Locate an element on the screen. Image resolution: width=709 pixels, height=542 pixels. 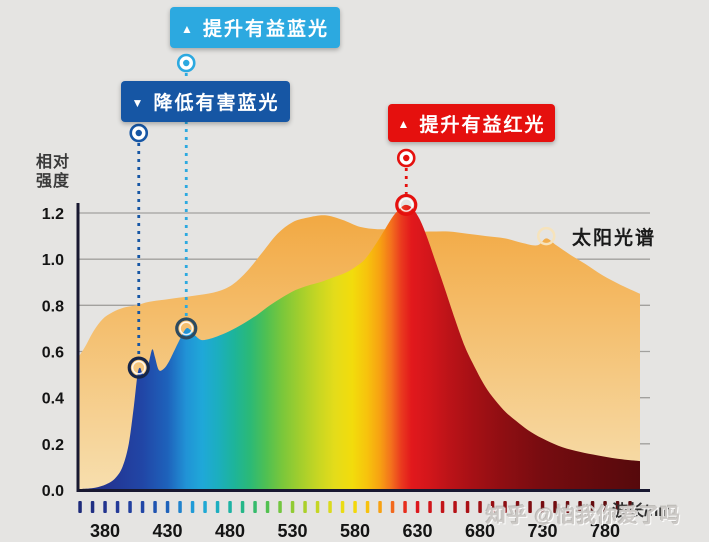
boost-red-curve-ring is located at coordinates (406, 205).